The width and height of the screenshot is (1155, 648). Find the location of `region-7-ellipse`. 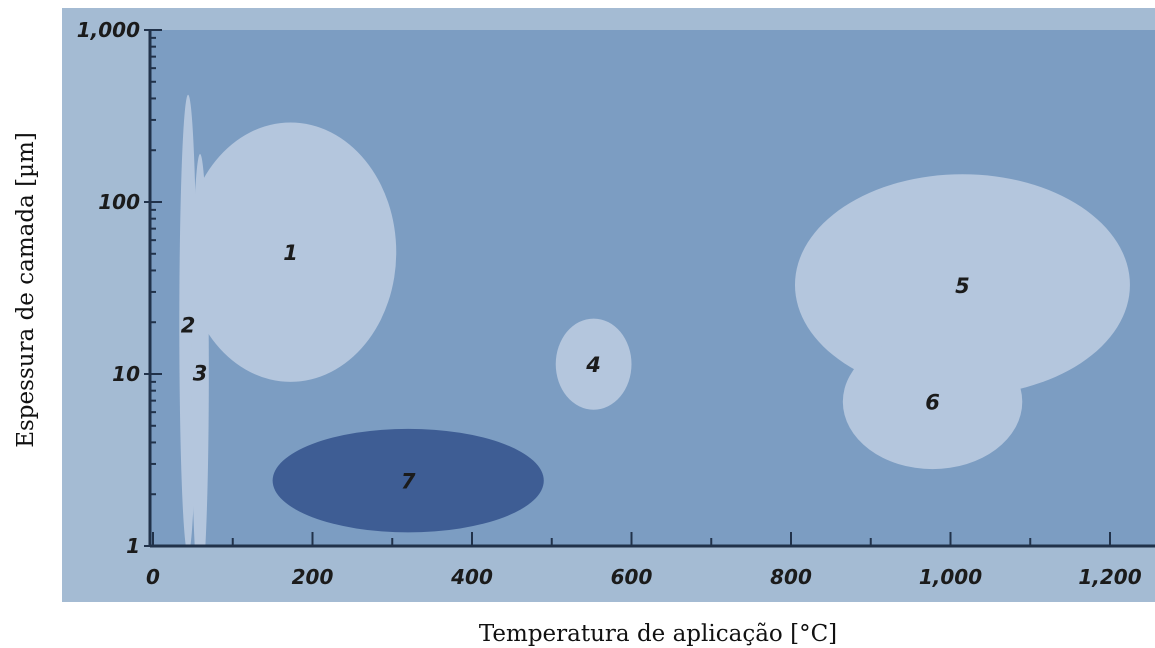

region-7-ellipse is located at coordinates (408, 480).